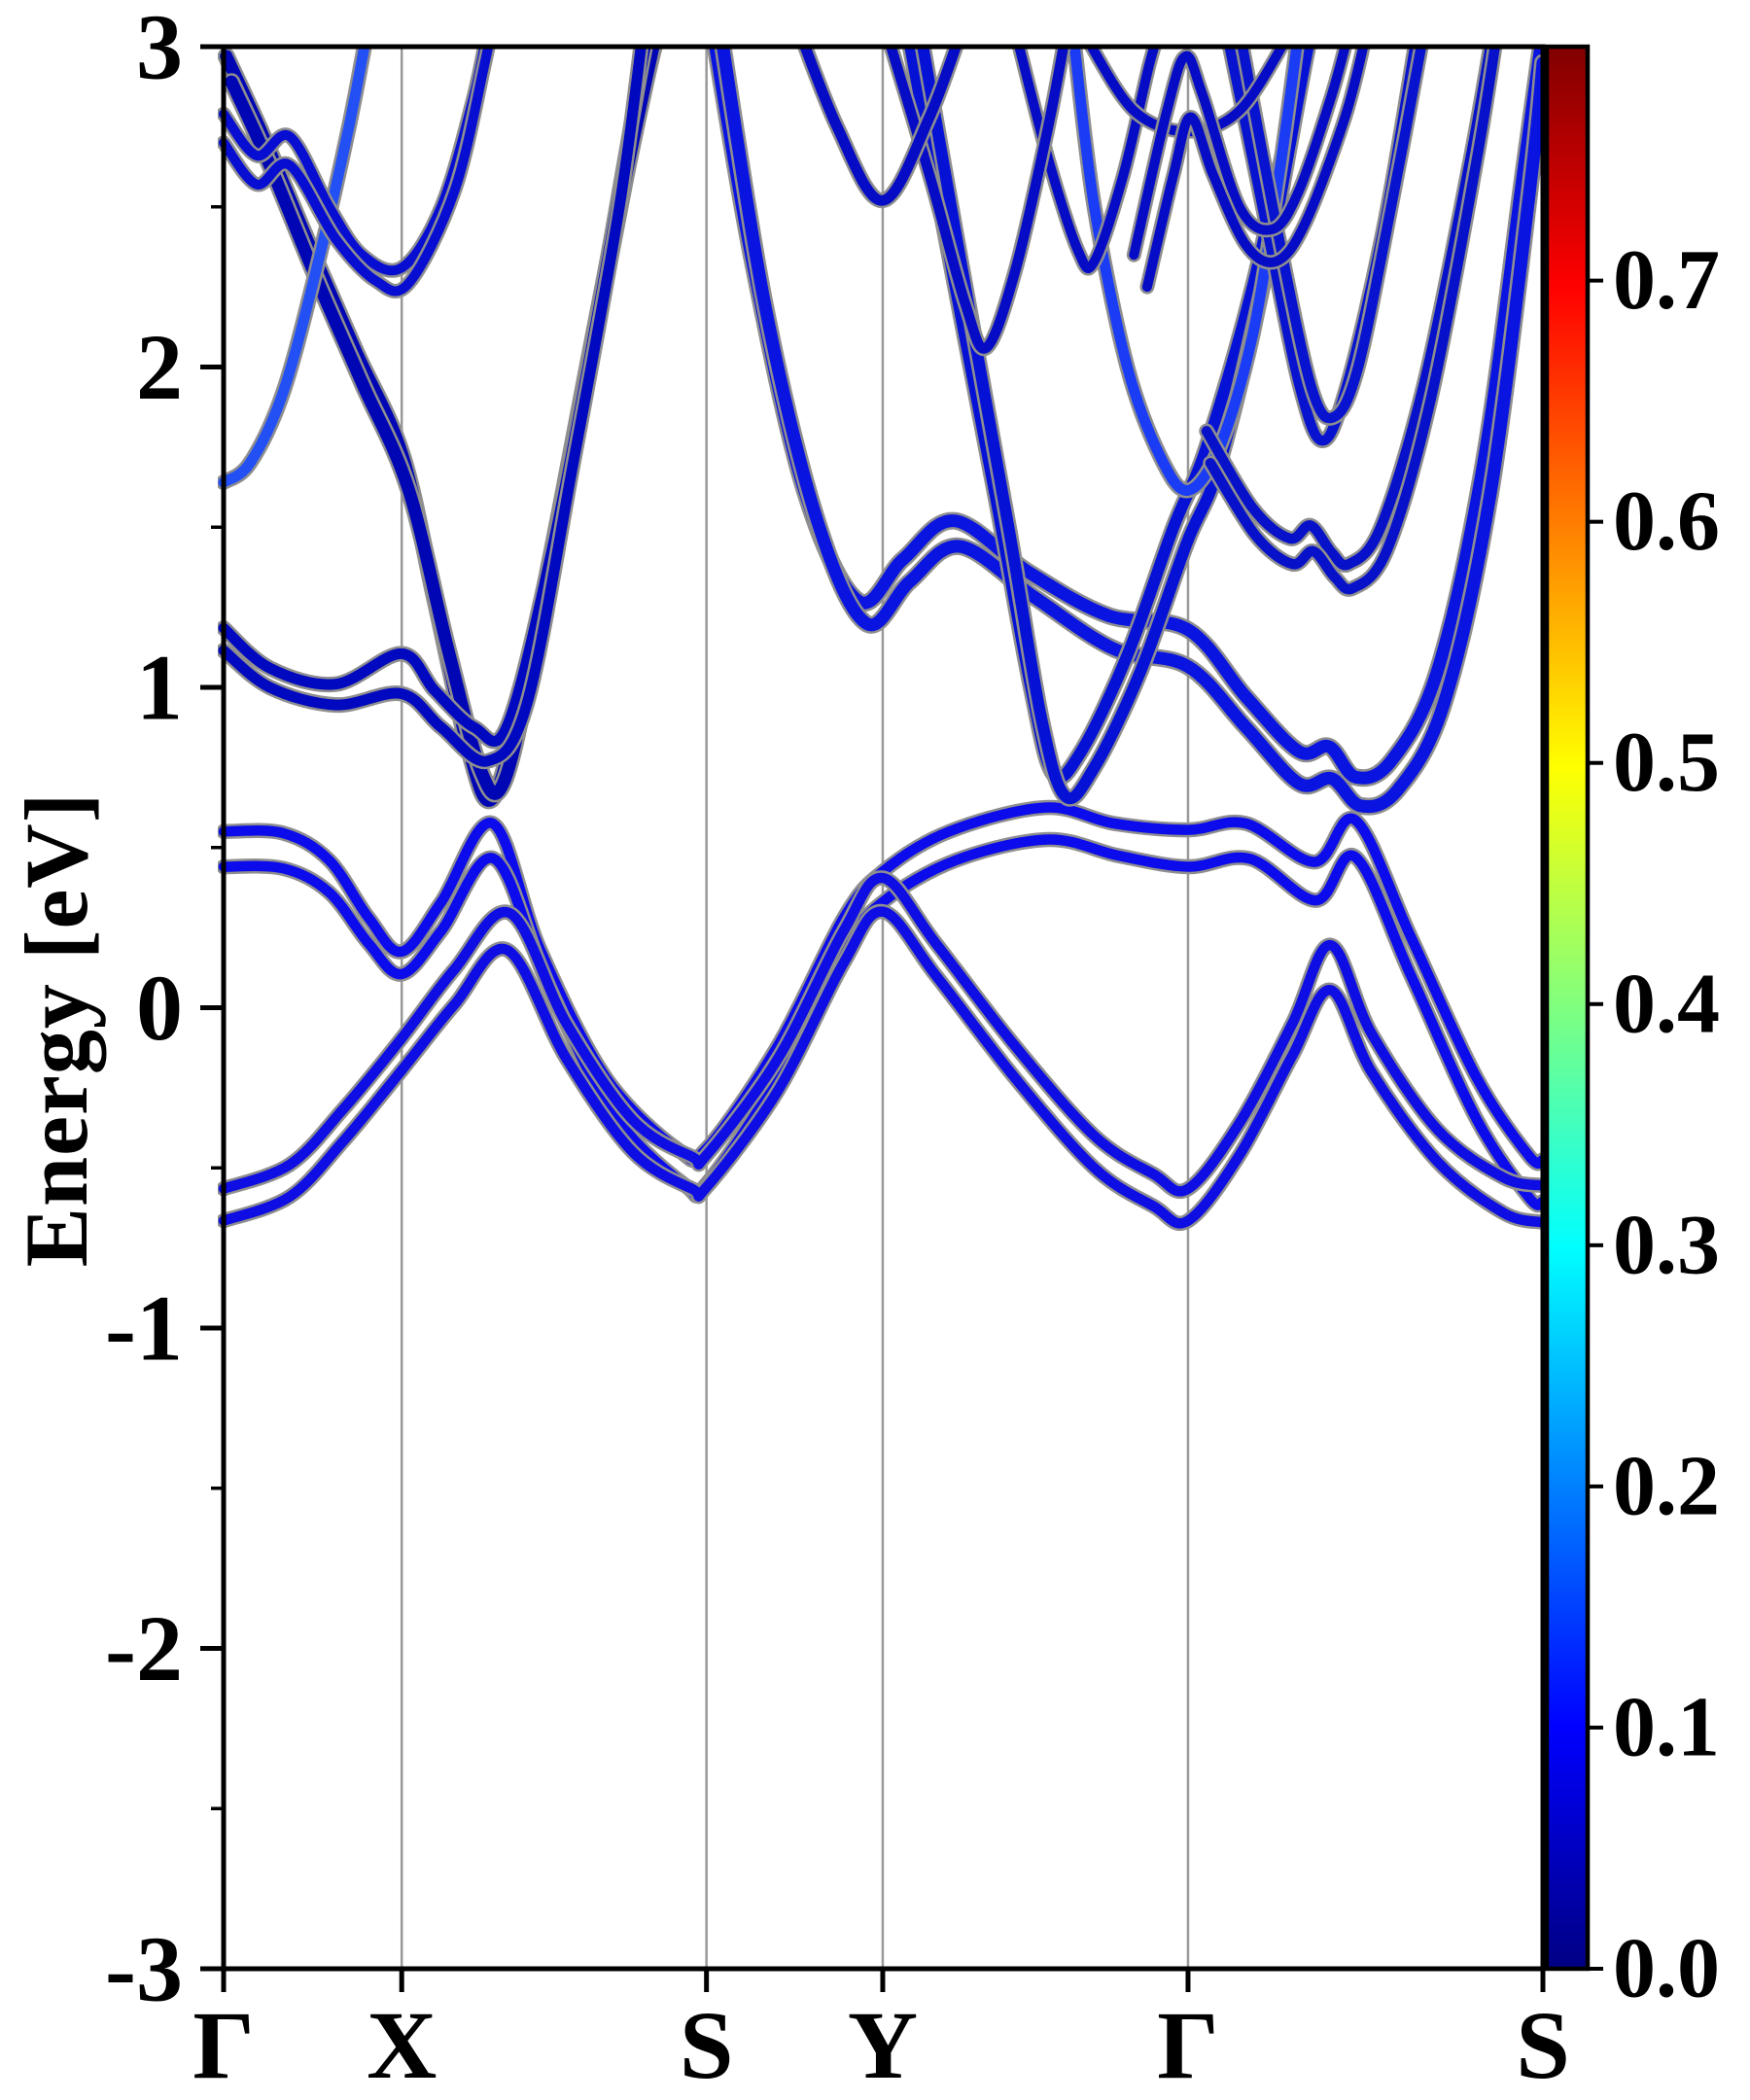 This screenshot has height=2100, width=1750. I want to click on colorbar: 0.0 0.1 0.2 0.3 0.4 0.5 0.6 0.7, so click(1632, 1030).